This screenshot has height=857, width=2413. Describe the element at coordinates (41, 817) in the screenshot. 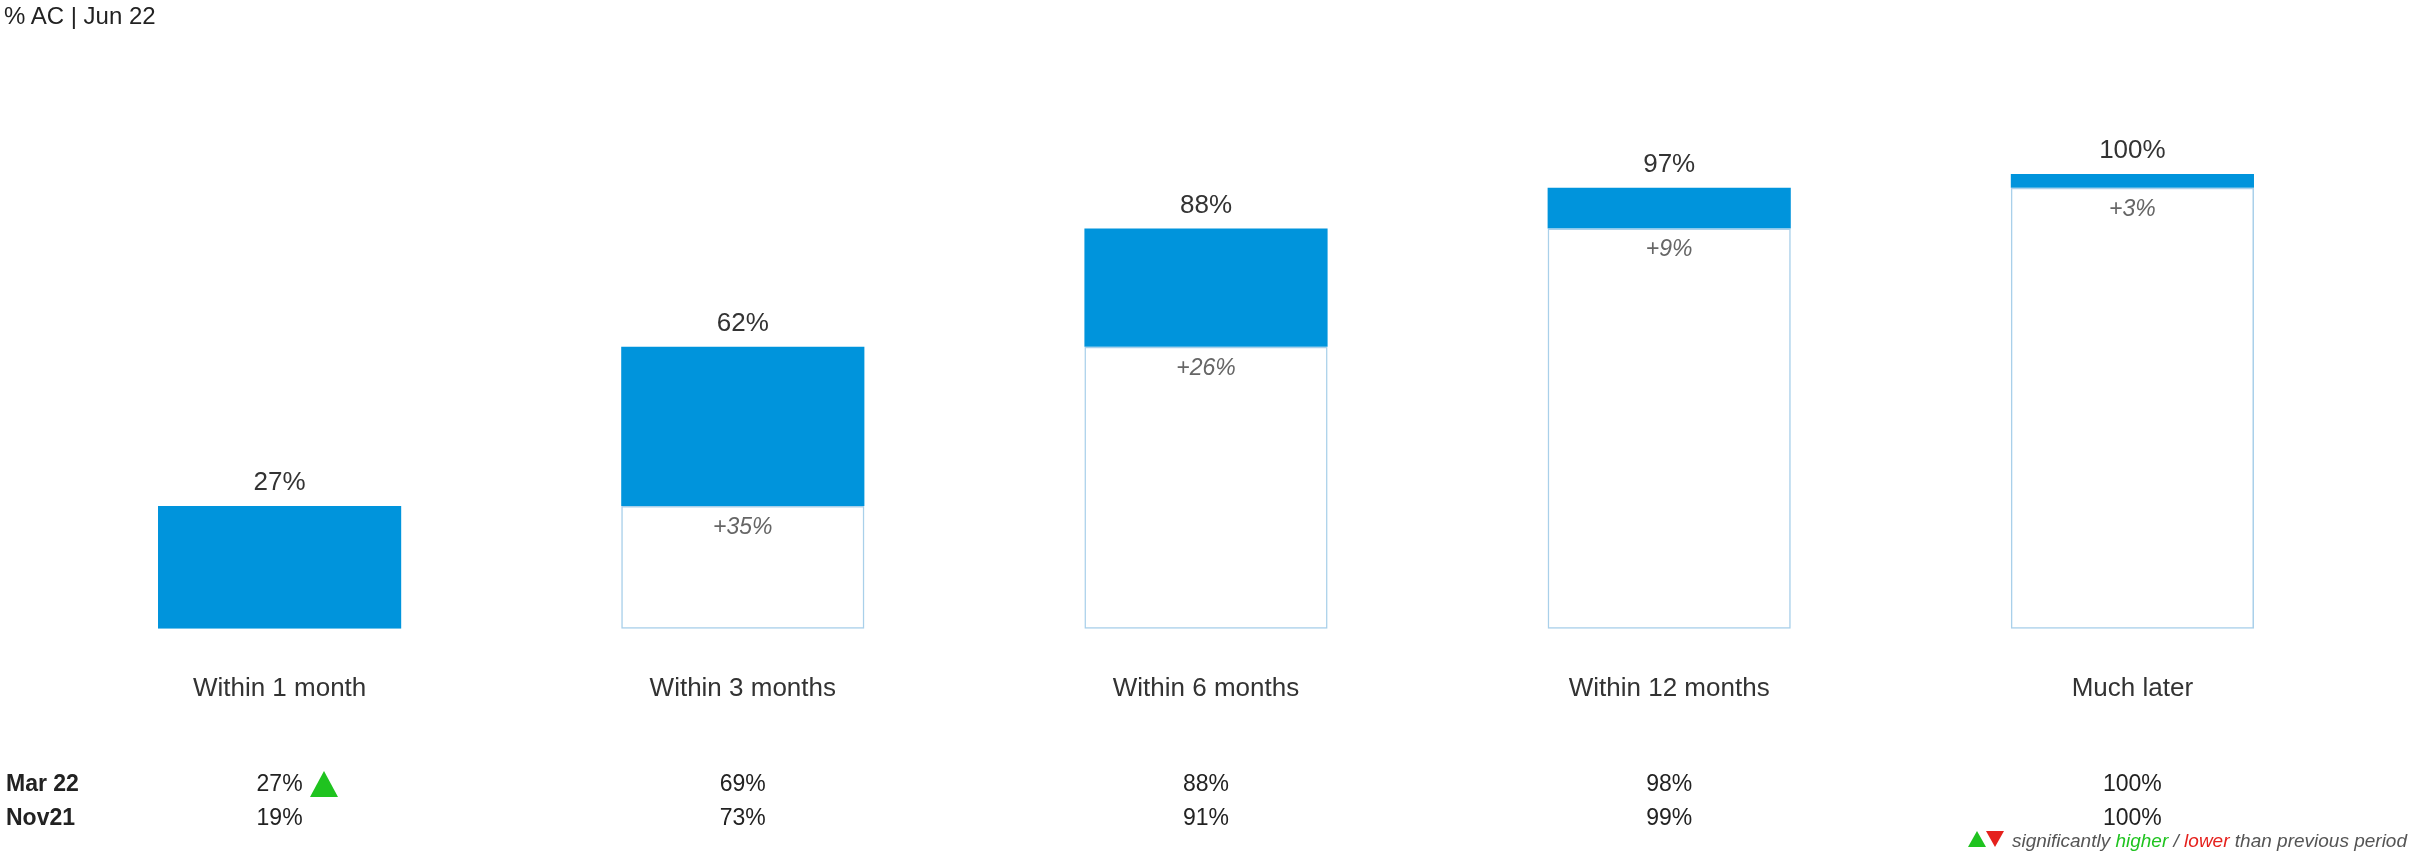

I see `text: Nov21` at that location.